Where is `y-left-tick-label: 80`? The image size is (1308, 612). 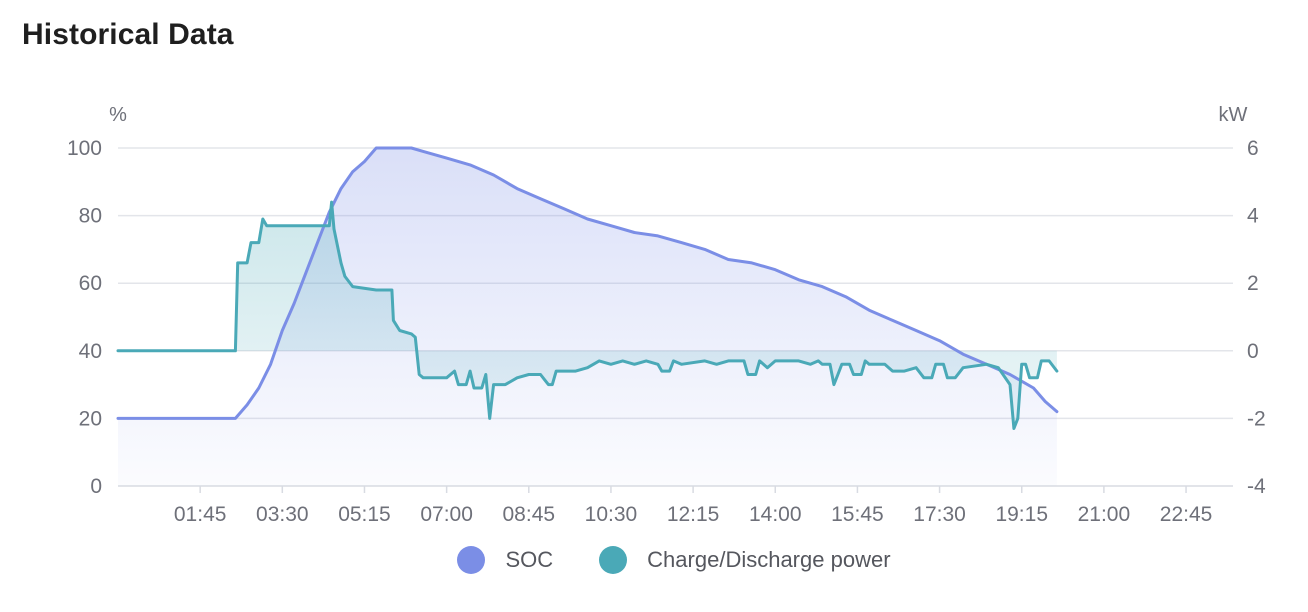
y-left-tick-label: 80 is located at coordinates (90, 216).